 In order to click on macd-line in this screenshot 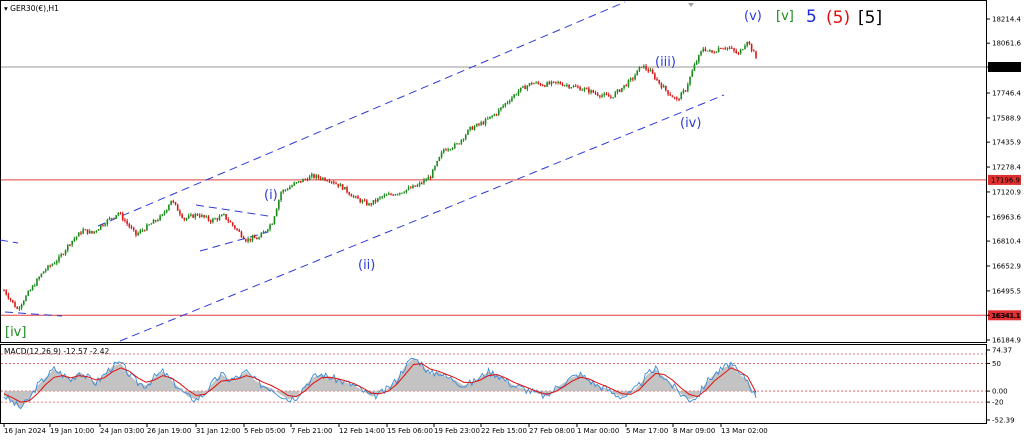, I will do `click(380, 383)`.